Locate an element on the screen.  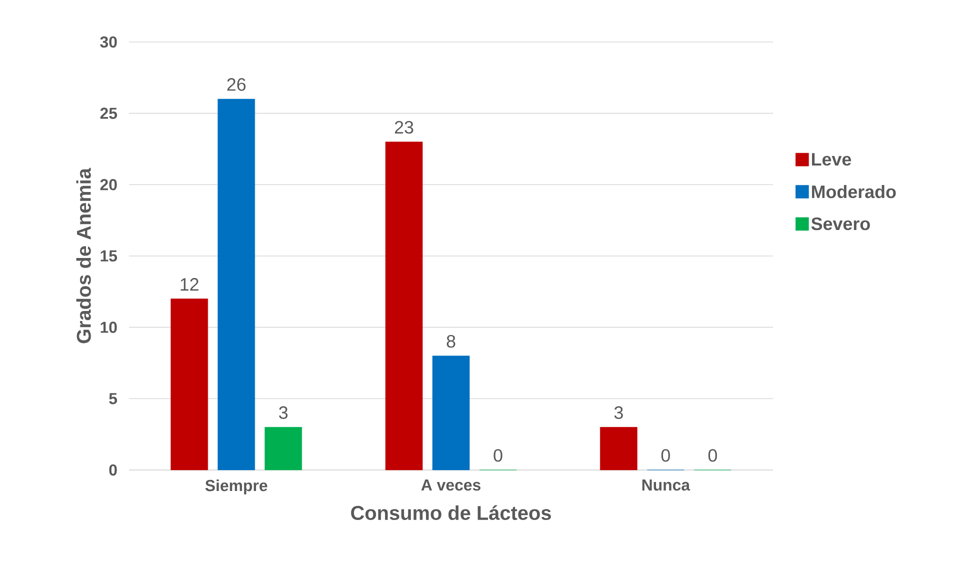
x-tick-label: A veces is located at coordinates (450, 485).